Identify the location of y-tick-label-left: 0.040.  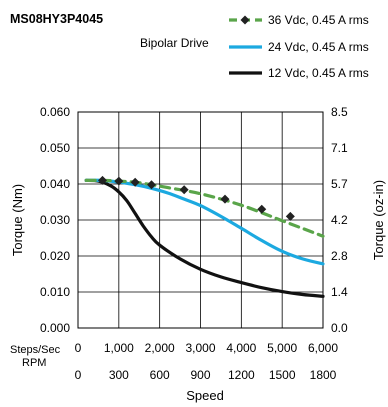
(55, 184).